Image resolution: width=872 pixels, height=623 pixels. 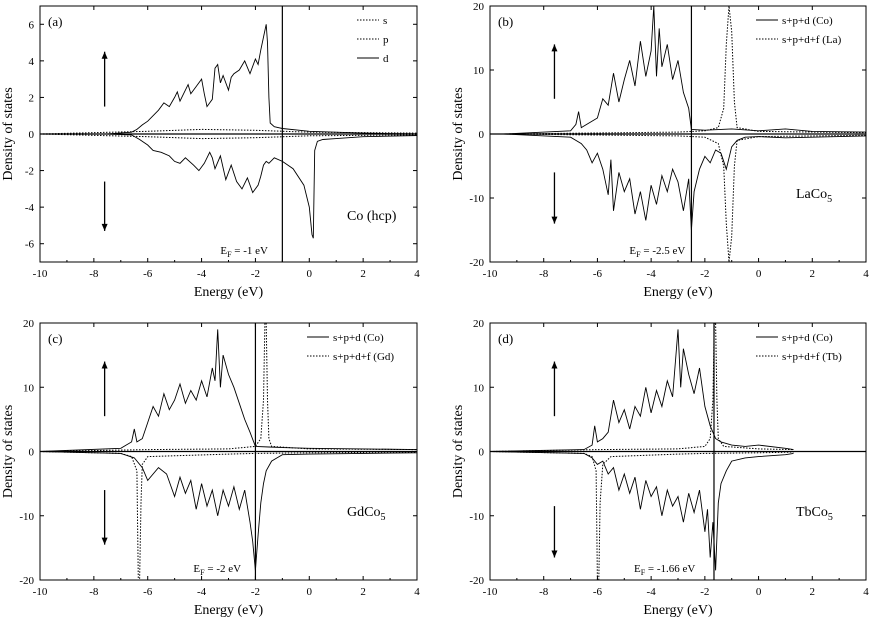 I want to click on legend-entry: s+p+d+f (La), so click(x=812, y=40).